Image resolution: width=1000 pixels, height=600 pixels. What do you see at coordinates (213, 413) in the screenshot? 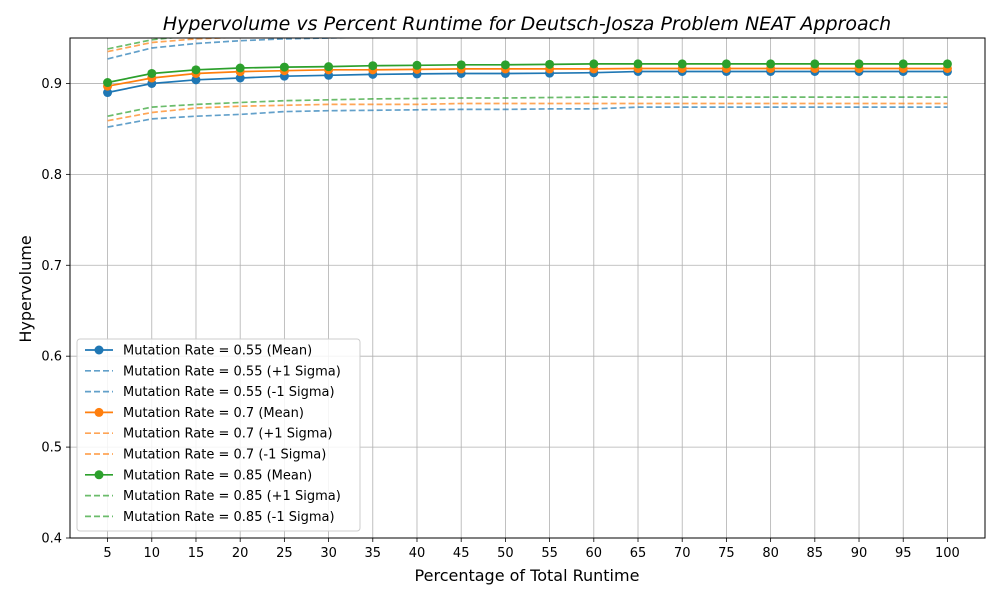
I see `legend-label-3: Mutation Rate = 0.7 (Mean)` at bounding box center [213, 413].